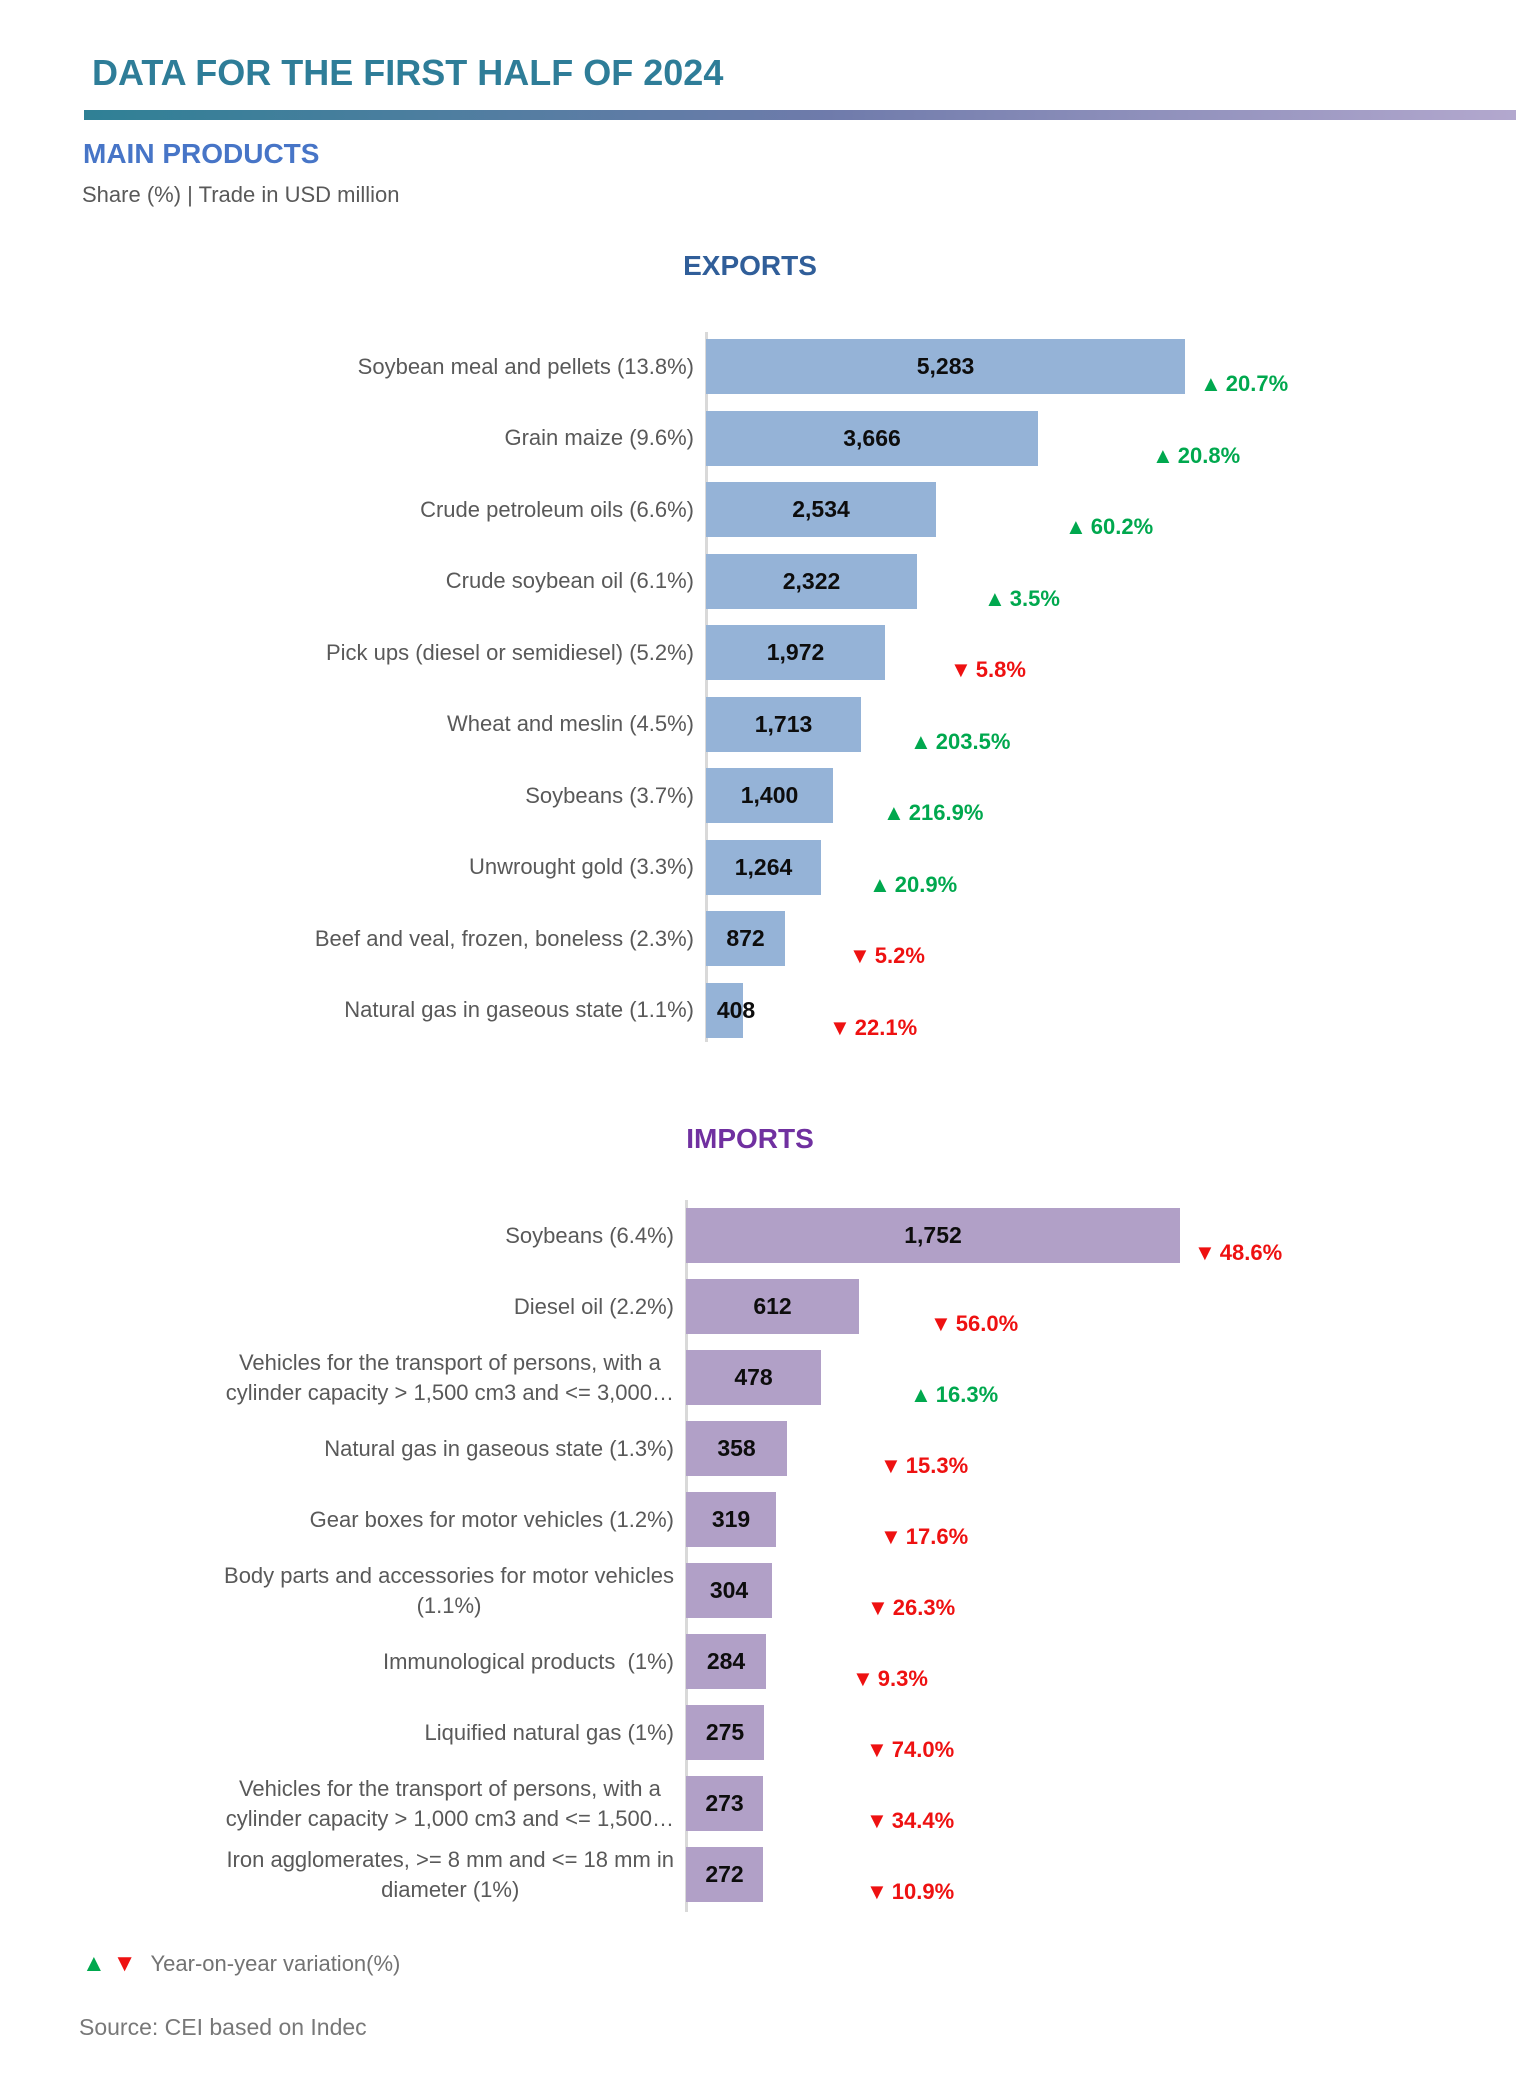  Describe the element at coordinates (761, 582) in the screenshot. I see `exports-row-3: Crude soybean oil (6.1%) 2,322 ▲ 3.5%` at that location.